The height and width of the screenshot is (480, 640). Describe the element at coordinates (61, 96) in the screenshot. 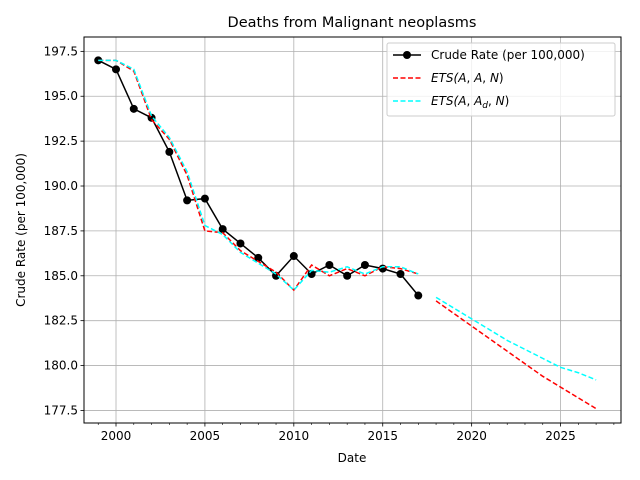

I see `y-tick-label: 195.0` at that location.